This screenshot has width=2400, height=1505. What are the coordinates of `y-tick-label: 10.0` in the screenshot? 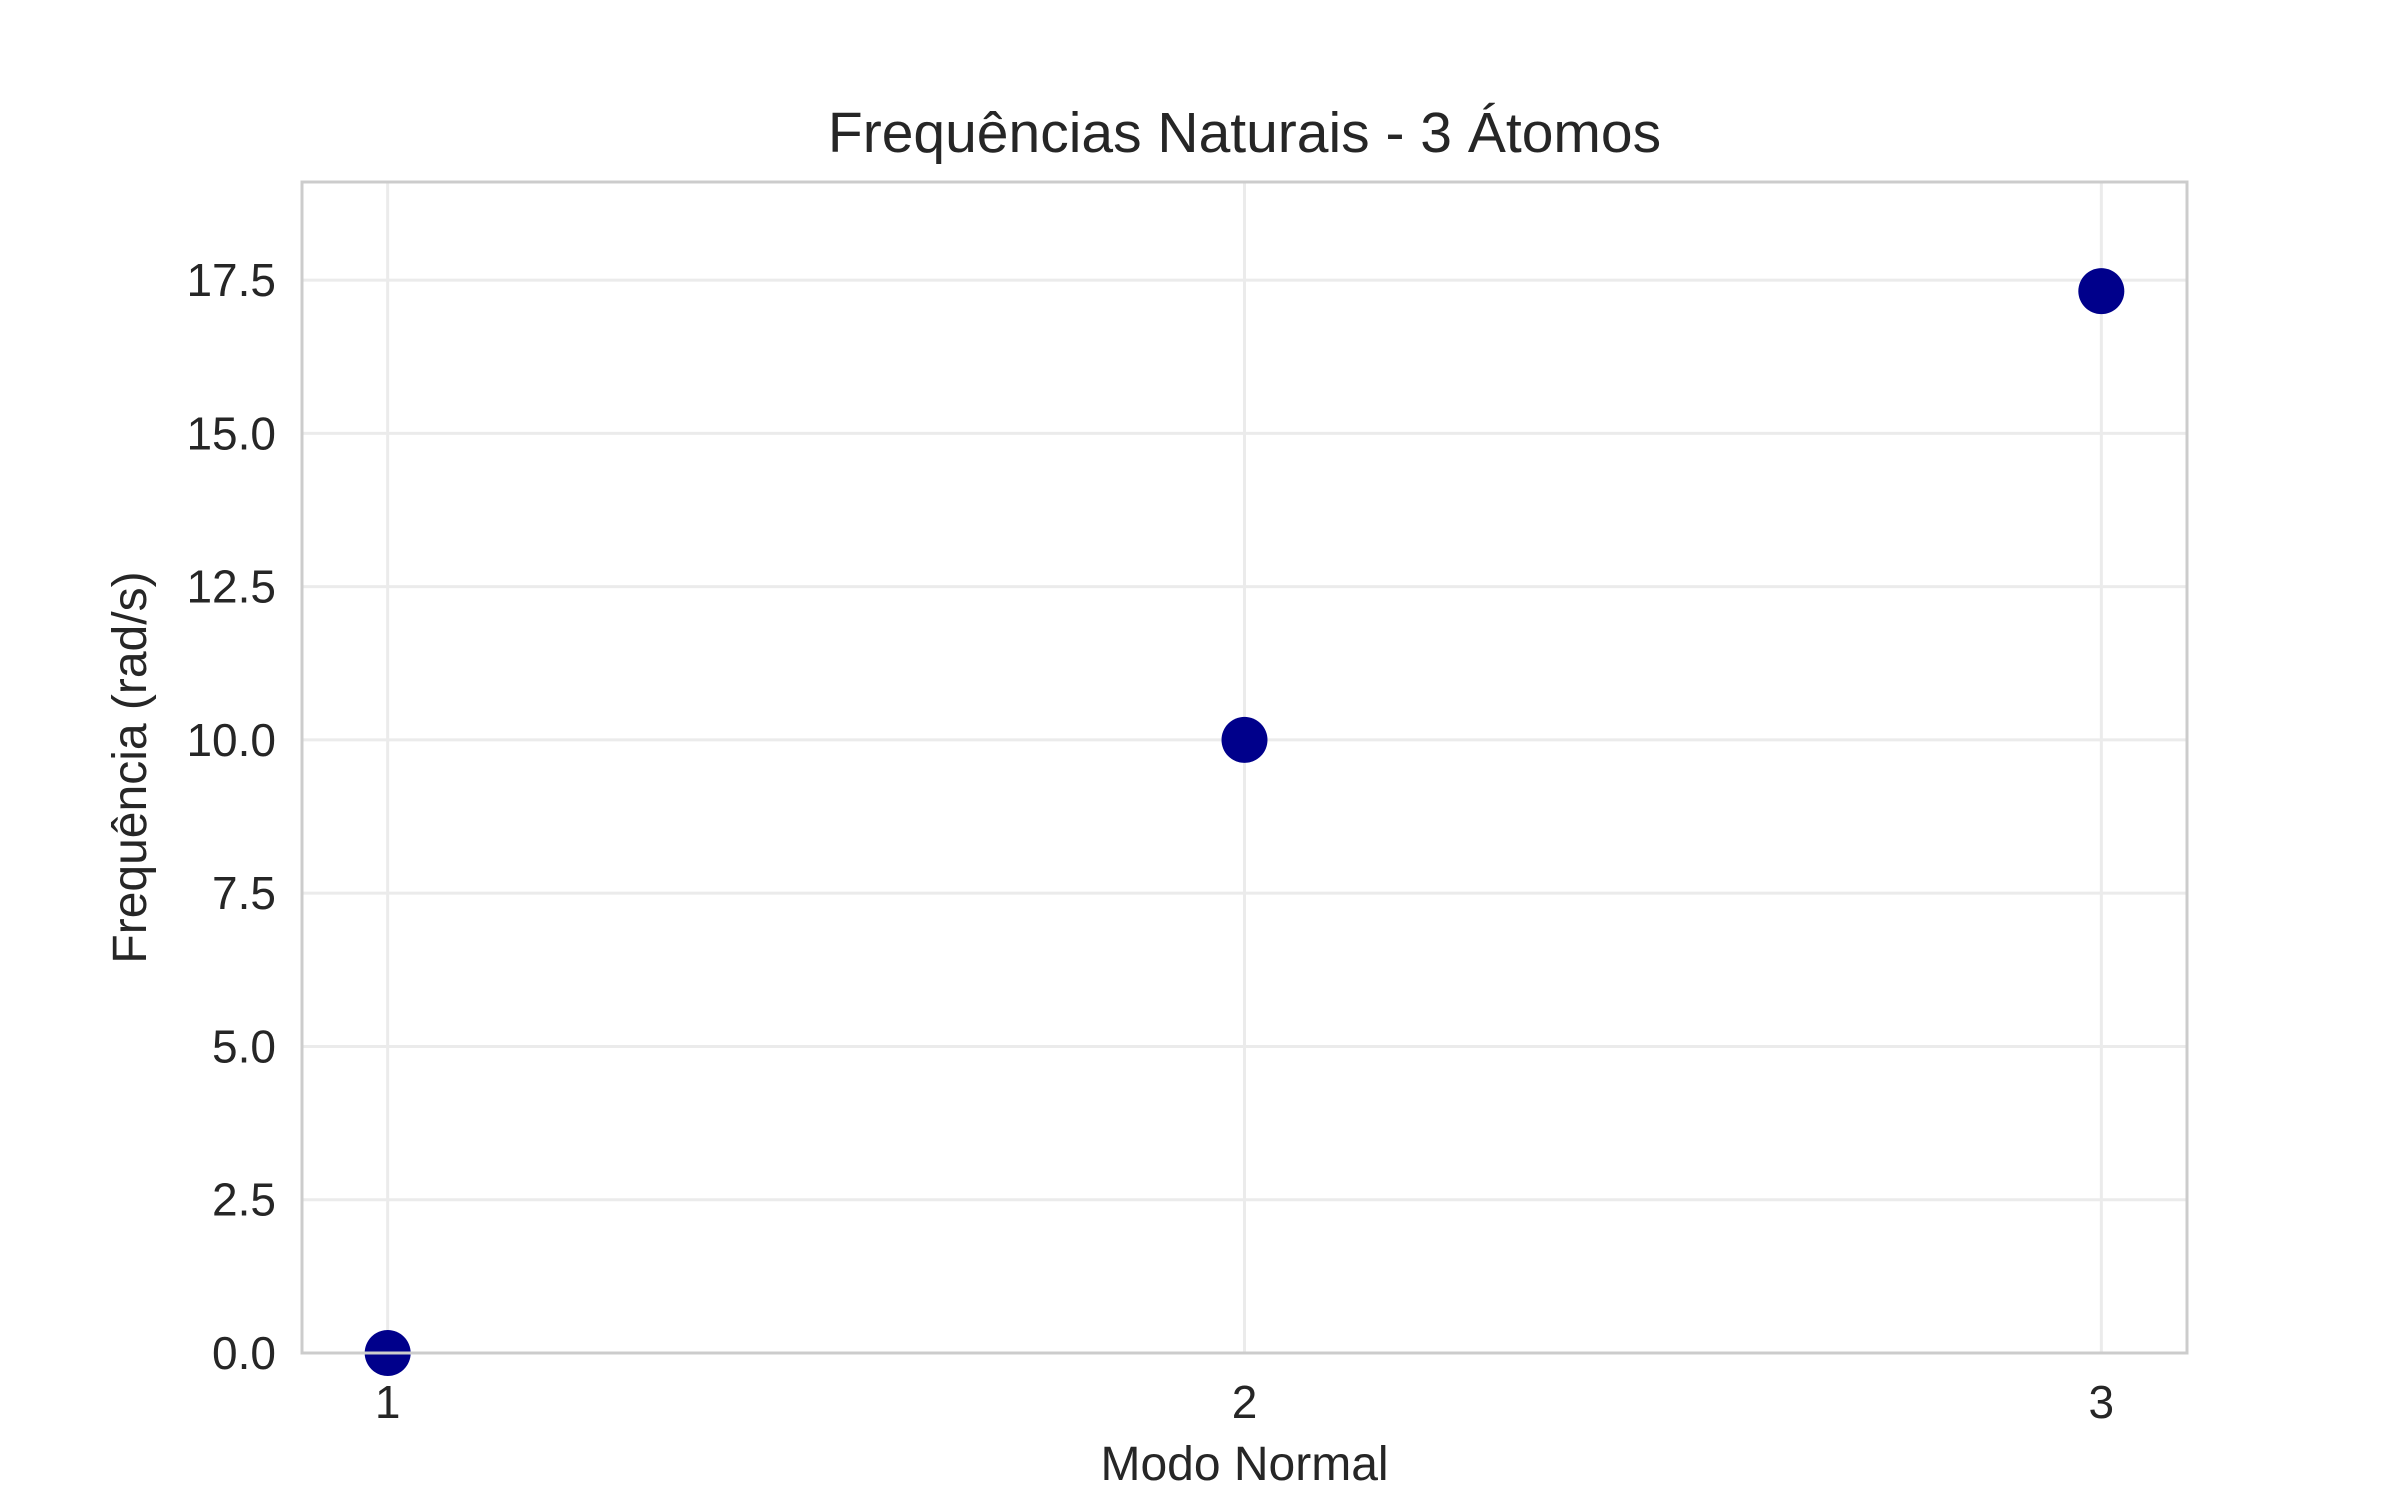 It's located at (231, 740).